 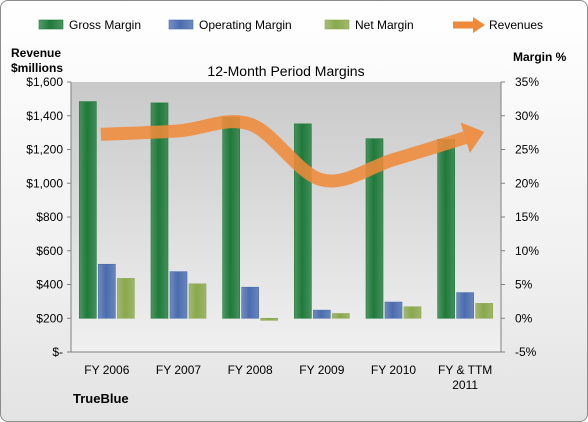 I want to click on legend-label: Gross Margin, so click(x=105, y=25).